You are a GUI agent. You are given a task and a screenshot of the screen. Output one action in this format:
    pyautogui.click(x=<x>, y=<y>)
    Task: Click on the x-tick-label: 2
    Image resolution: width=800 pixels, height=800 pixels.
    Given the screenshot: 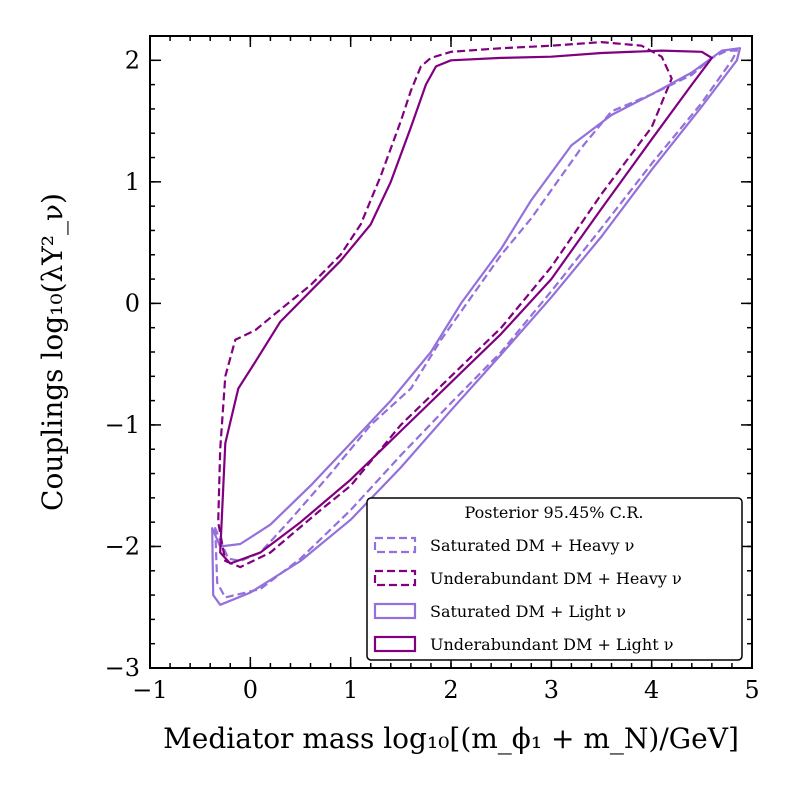 What is the action you would take?
    pyautogui.click(x=450, y=690)
    